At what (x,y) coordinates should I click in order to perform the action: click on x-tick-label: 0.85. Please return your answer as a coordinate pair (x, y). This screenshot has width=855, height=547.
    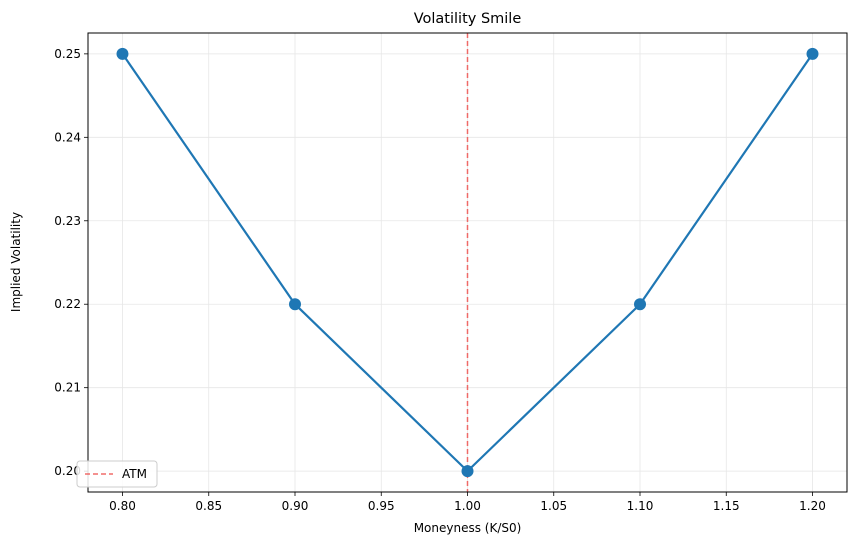
    Looking at the image, I should click on (208, 506).